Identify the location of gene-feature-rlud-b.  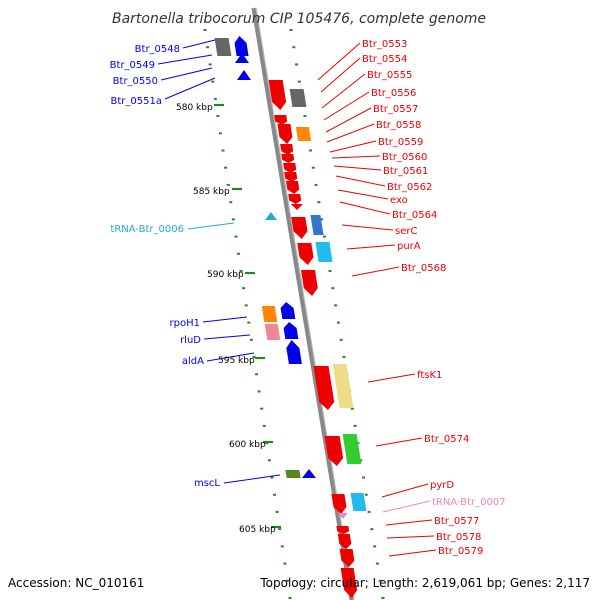
(291, 330).